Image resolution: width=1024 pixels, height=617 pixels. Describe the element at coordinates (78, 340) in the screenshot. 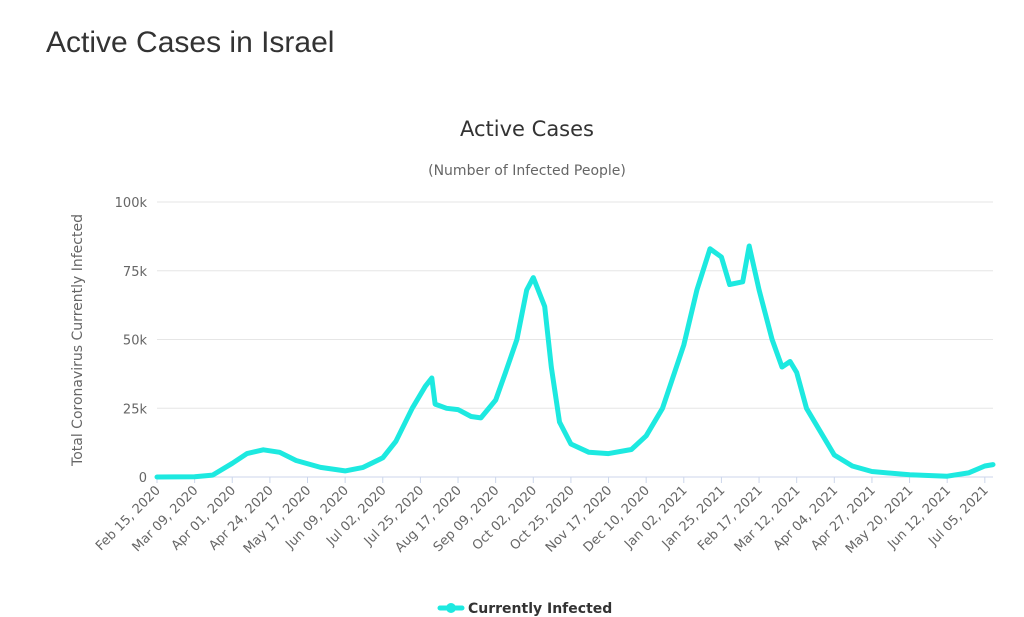

I see `y-axis-title: Total Coronavirus Currently Infected` at that location.